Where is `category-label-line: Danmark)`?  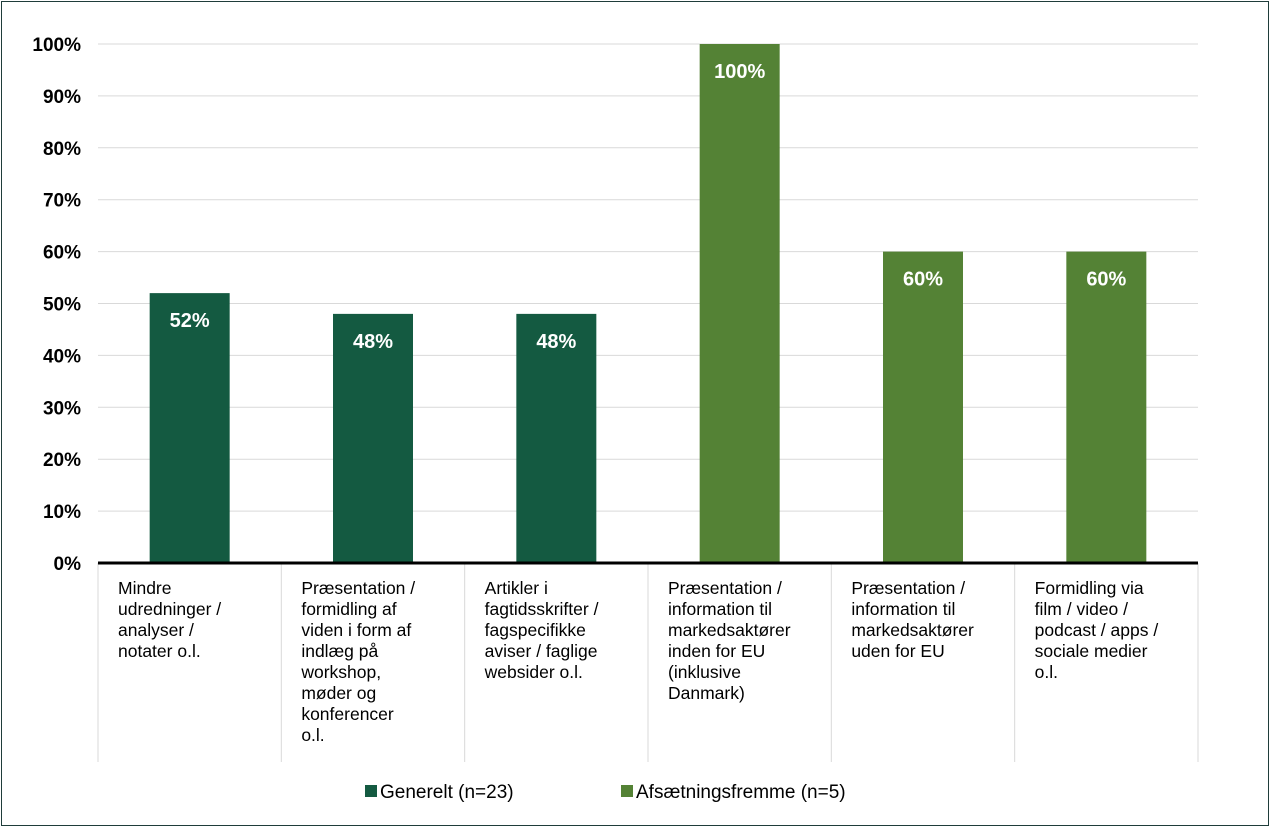
category-label-line: Danmark) is located at coordinates (706, 693).